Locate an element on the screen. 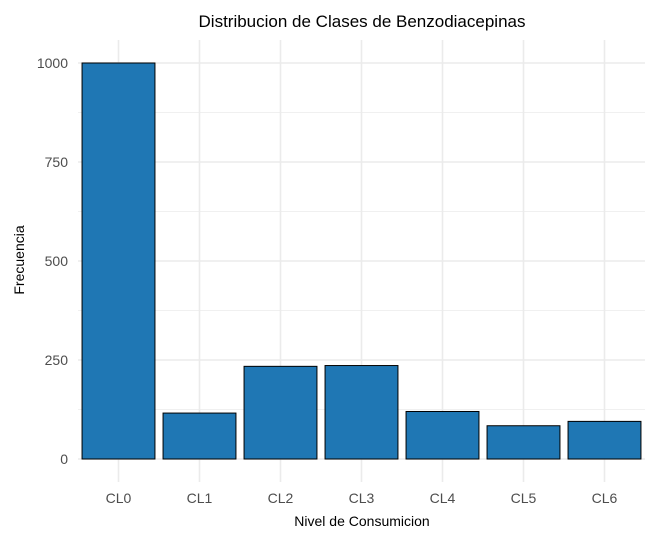 The width and height of the screenshot is (658, 540). x-tick-label: CL2 is located at coordinates (281, 498).